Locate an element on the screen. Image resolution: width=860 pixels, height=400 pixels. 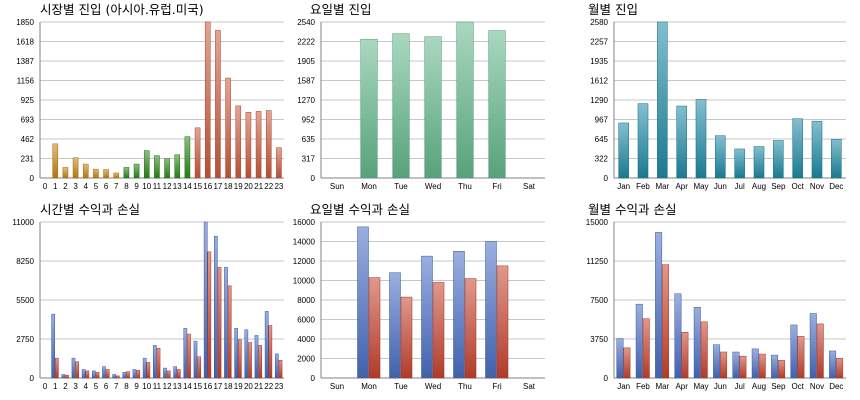
x-tick-label: May is located at coordinates (700, 186).